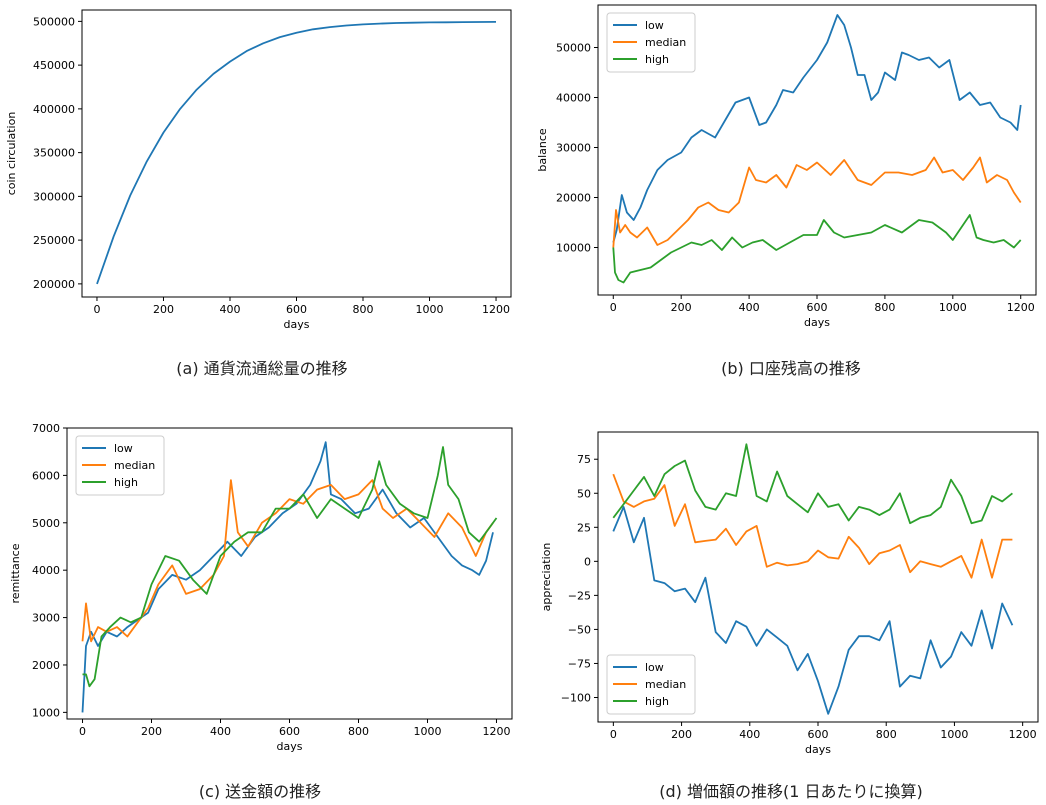 The image size is (1046, 805). What do you see at coordinates (576, 697) in the screenshot?
I see `y-tick-label: −100` at bounding box center [576, 697].